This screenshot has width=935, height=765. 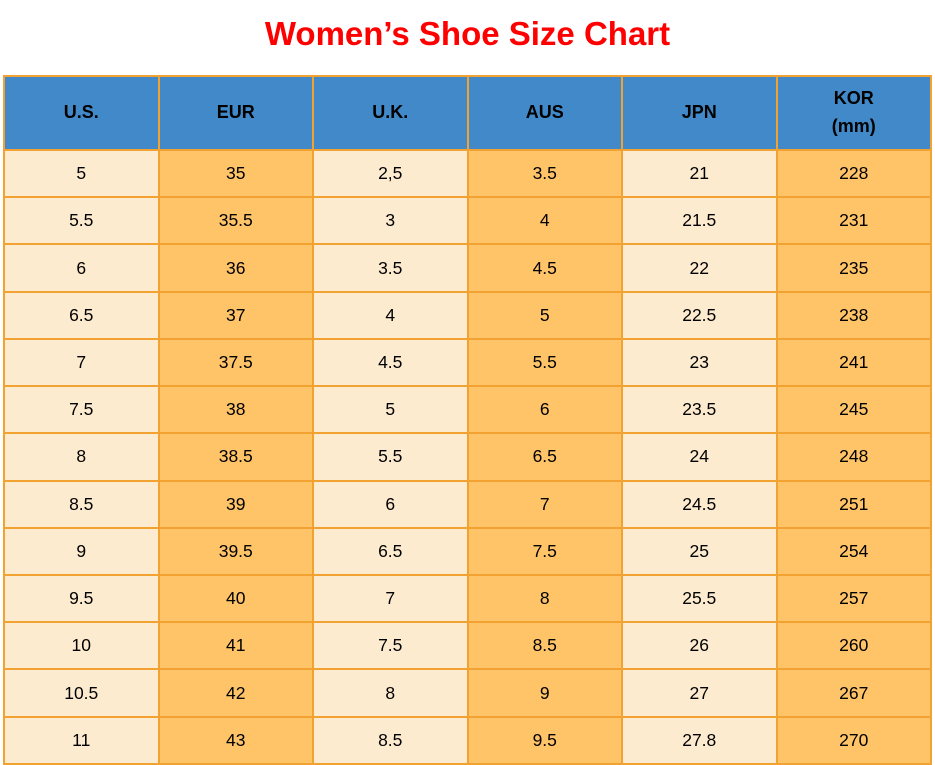 What do you see at coordinates (235, 113) in the screenshot?
I see `column-header-eur: EUR` at bounding box center [235, 113].